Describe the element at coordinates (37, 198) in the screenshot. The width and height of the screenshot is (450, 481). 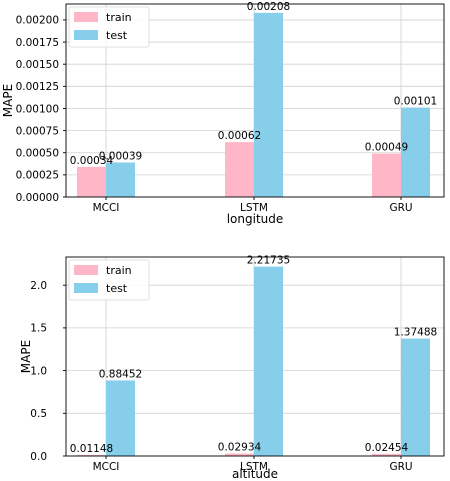
I see `y-tick-label: 0.00000` at that location.